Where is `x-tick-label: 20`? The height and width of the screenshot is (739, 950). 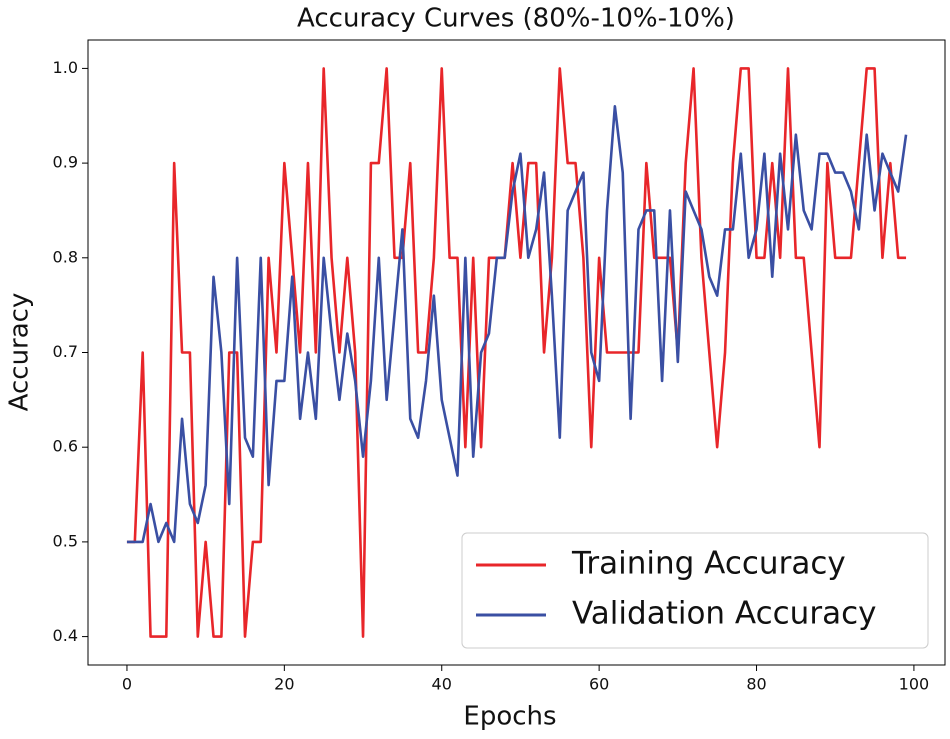 x-tick-label: 20 is located at coordinates (284, 684).